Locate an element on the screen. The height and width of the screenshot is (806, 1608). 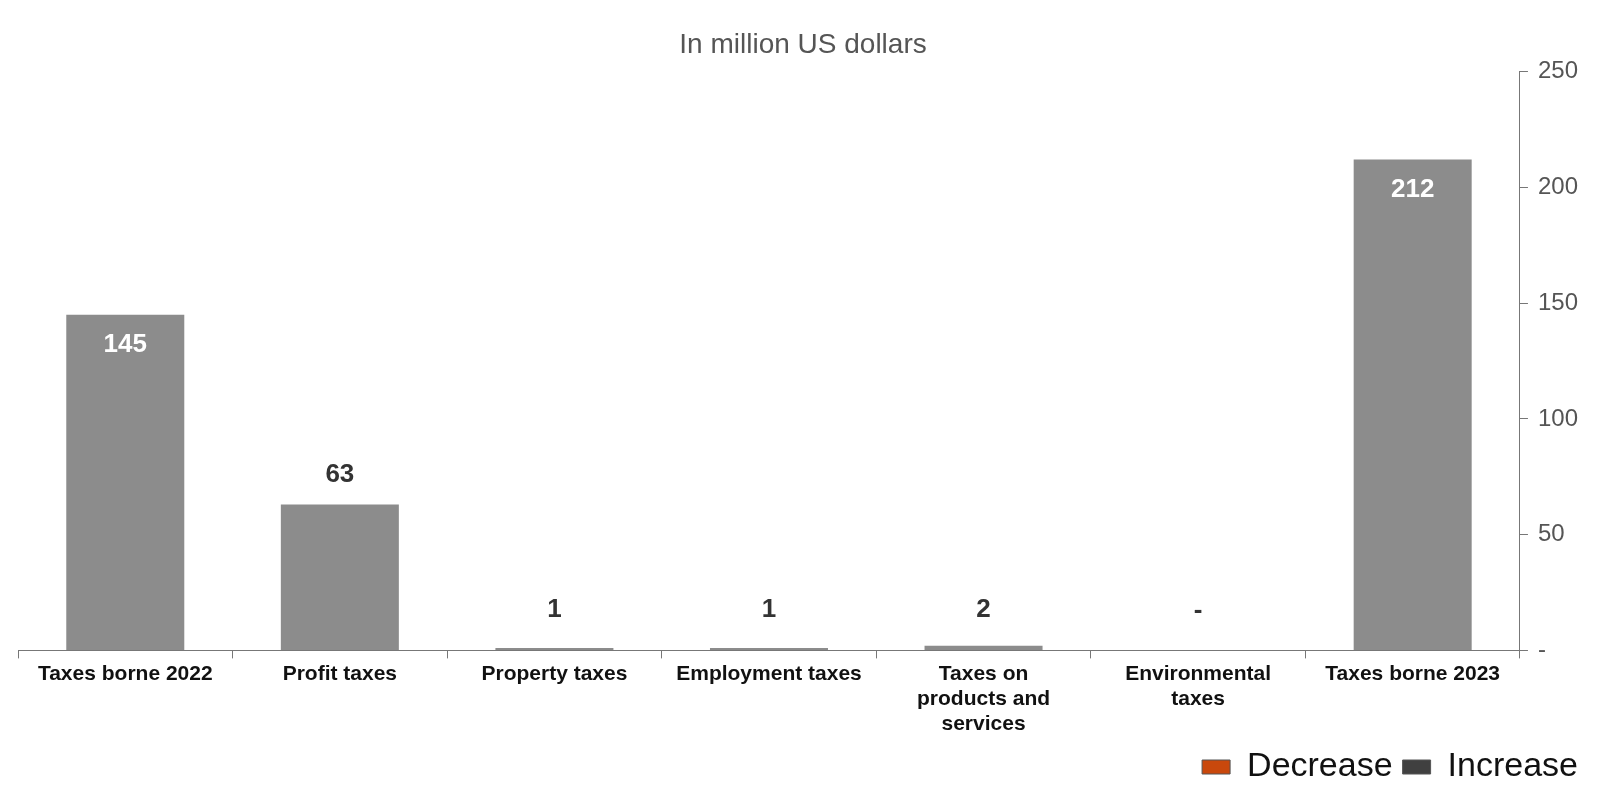
data-label: 63 is located at coordinates (340, 472).